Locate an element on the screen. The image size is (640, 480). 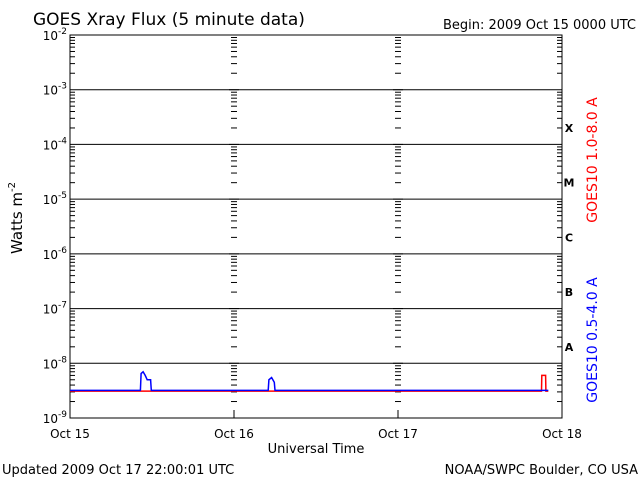
y-tick-exponent: -4 is located at coordinates (62, 141).